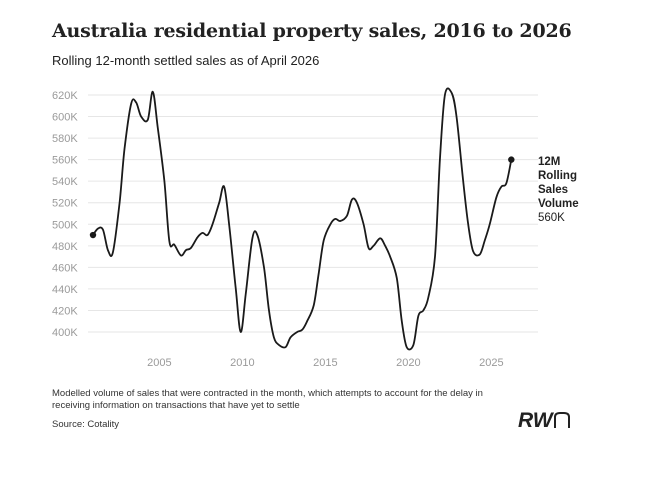  What do you see at coordinates (65, 96) in the screenshot?
I see `y-tick-label: 620K` at bounding box center [65, 96].